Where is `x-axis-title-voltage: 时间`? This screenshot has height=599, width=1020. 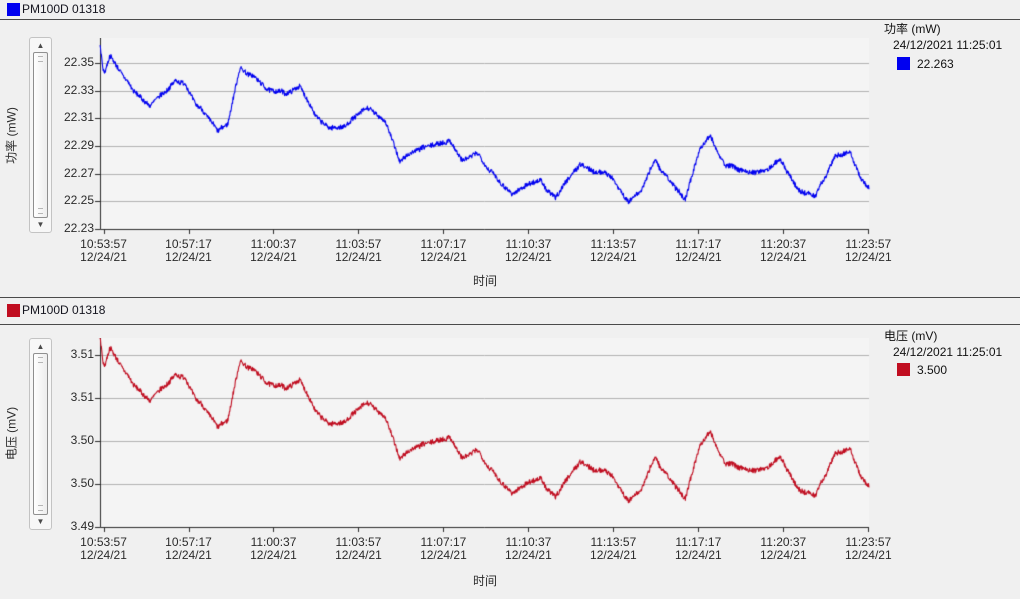 x-axis-title-voltage: 时间 is located at coordinates (484, 581).